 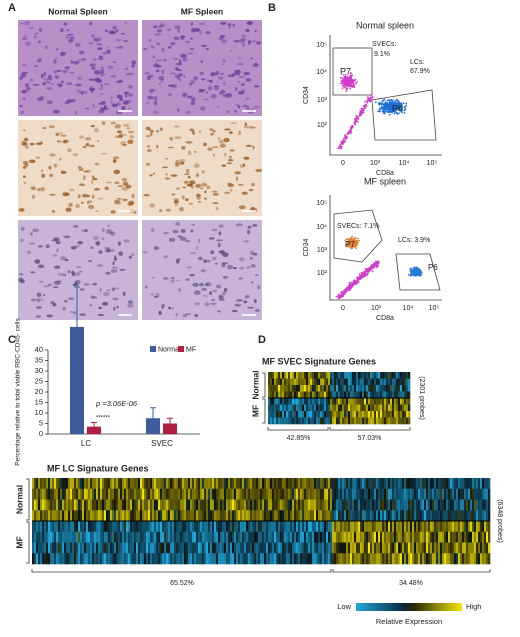 I want to click on y-tick-label: 40, so click(x=39, y=349).